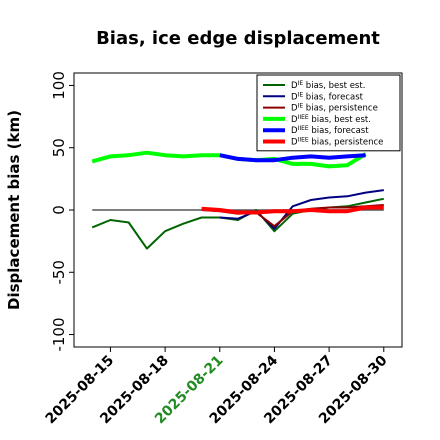  Describe the element at coordinates (59, 147) in the screenshot. I see `y-tick-label: 50` at that location.